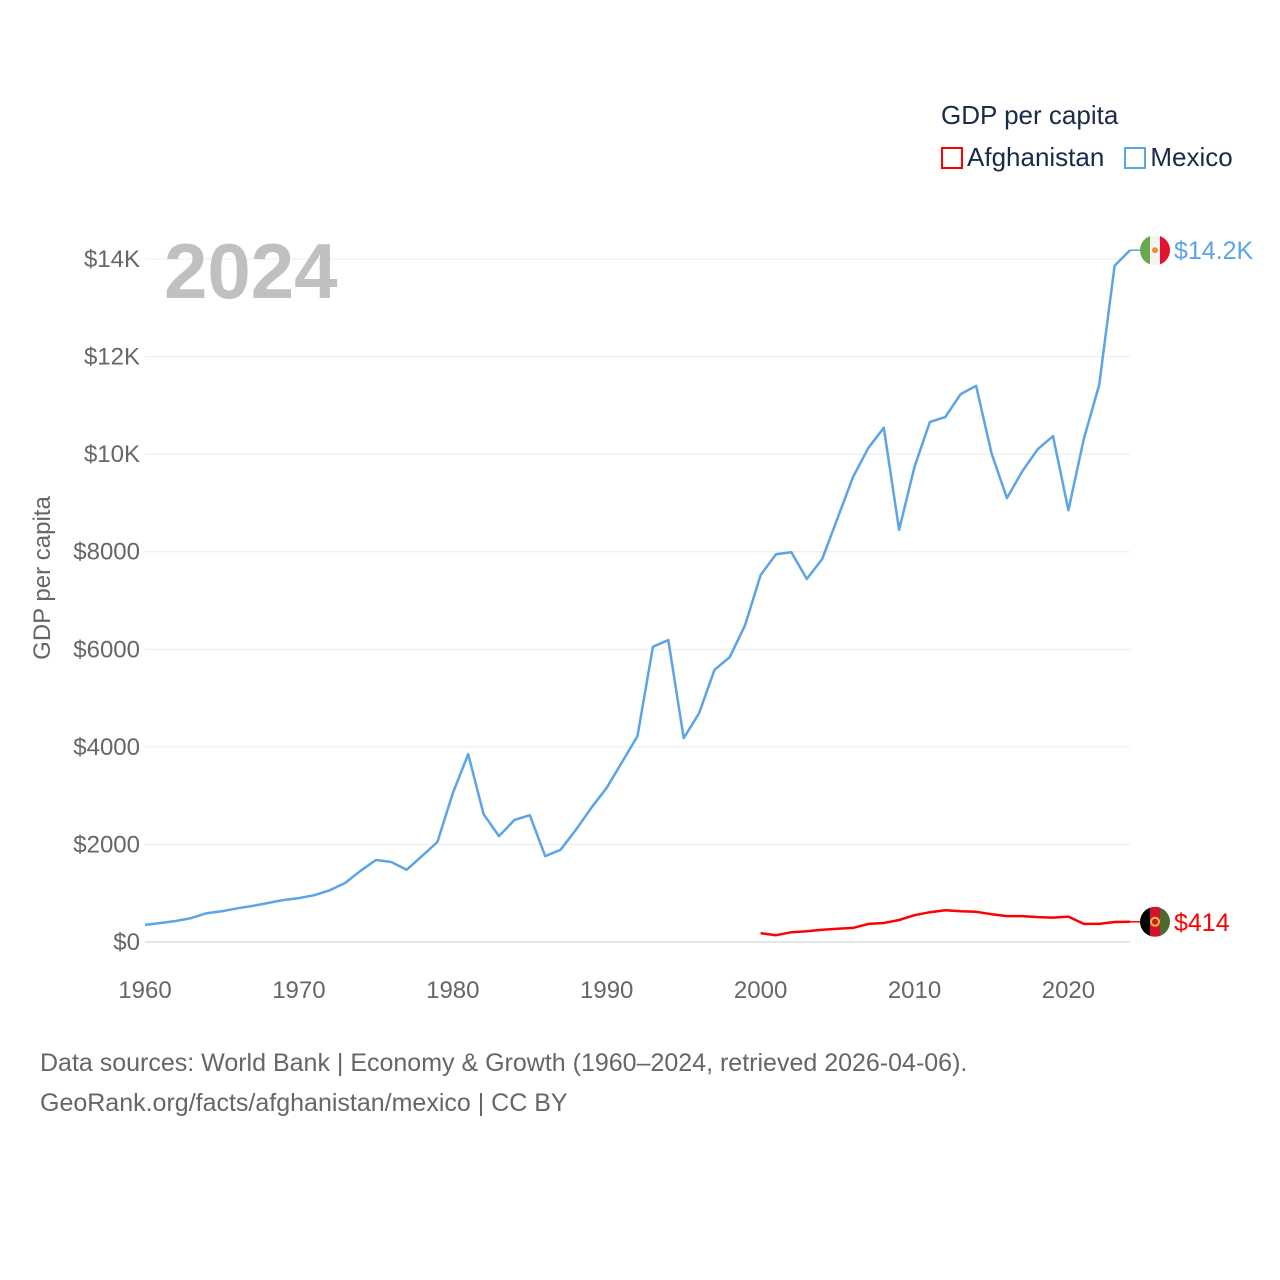 This screenshot has height=1280, width=1280. I want to click on legend-label: Mexico, so click(1191, 157).